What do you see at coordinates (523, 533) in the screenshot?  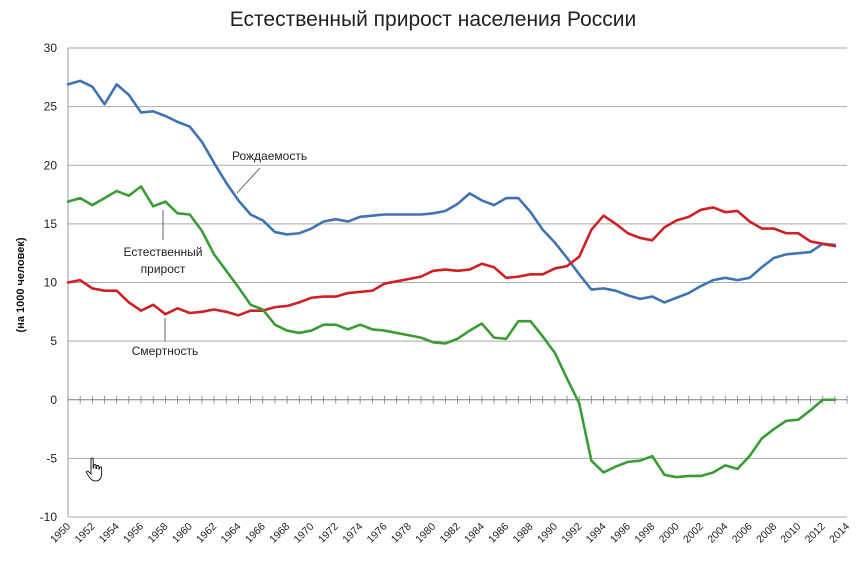 I see `x-tick-label: 1988` at bounding box center [523, 533].